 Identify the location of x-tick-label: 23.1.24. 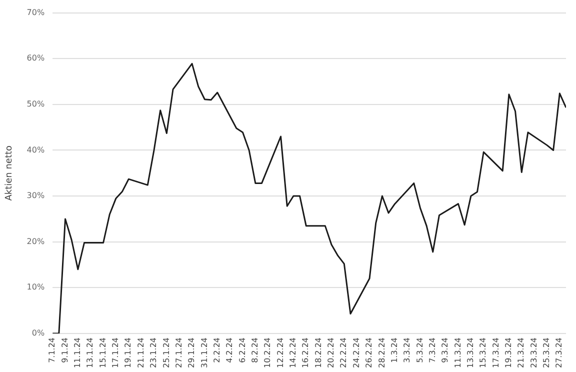
(153, 352).